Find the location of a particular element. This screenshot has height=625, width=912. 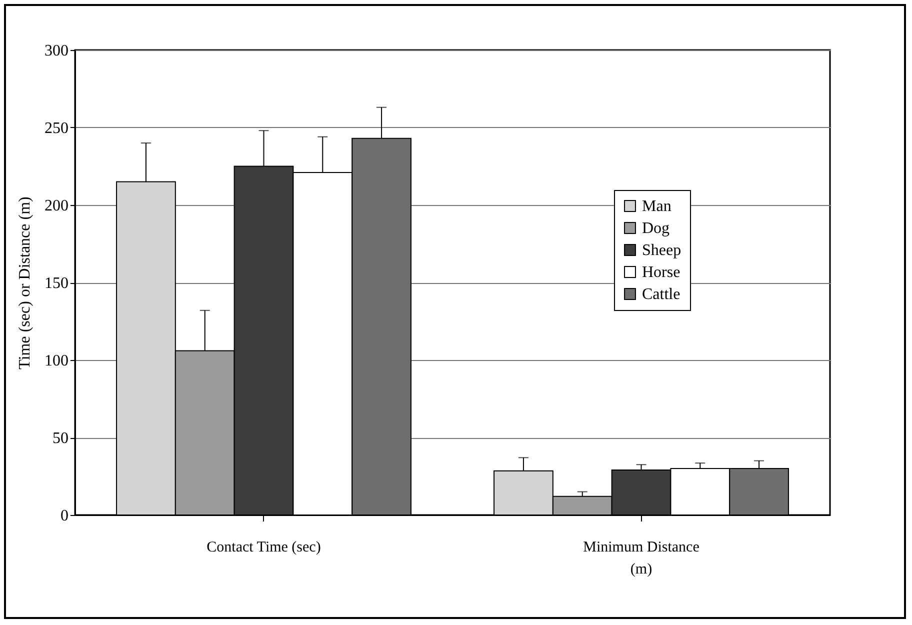

y-tick-label: 250 is located at coordinates (56, 128).